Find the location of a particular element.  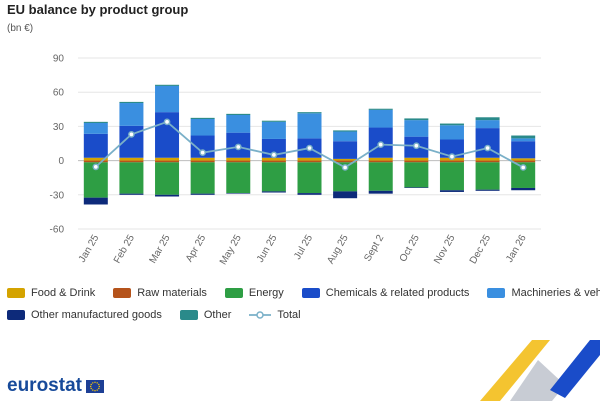

x-tick-label: Sept 2 is located at coordinates (374, 248).